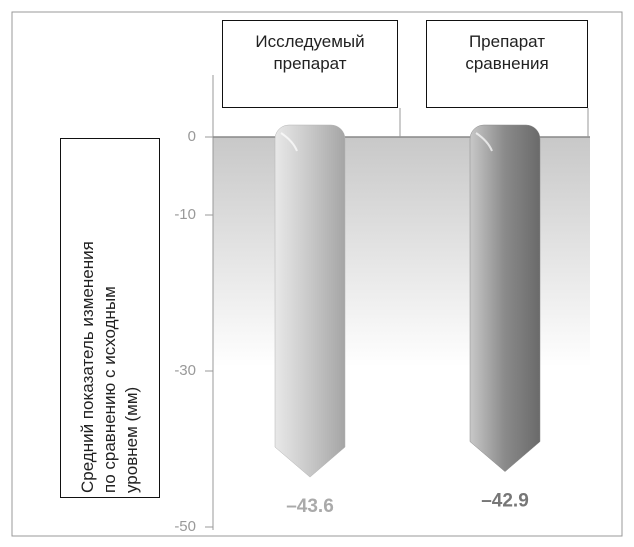  What do you see at coordinates (310, 506) in the screenshot?
I see `value-label: –43.6` at bounding box center [310, 506].